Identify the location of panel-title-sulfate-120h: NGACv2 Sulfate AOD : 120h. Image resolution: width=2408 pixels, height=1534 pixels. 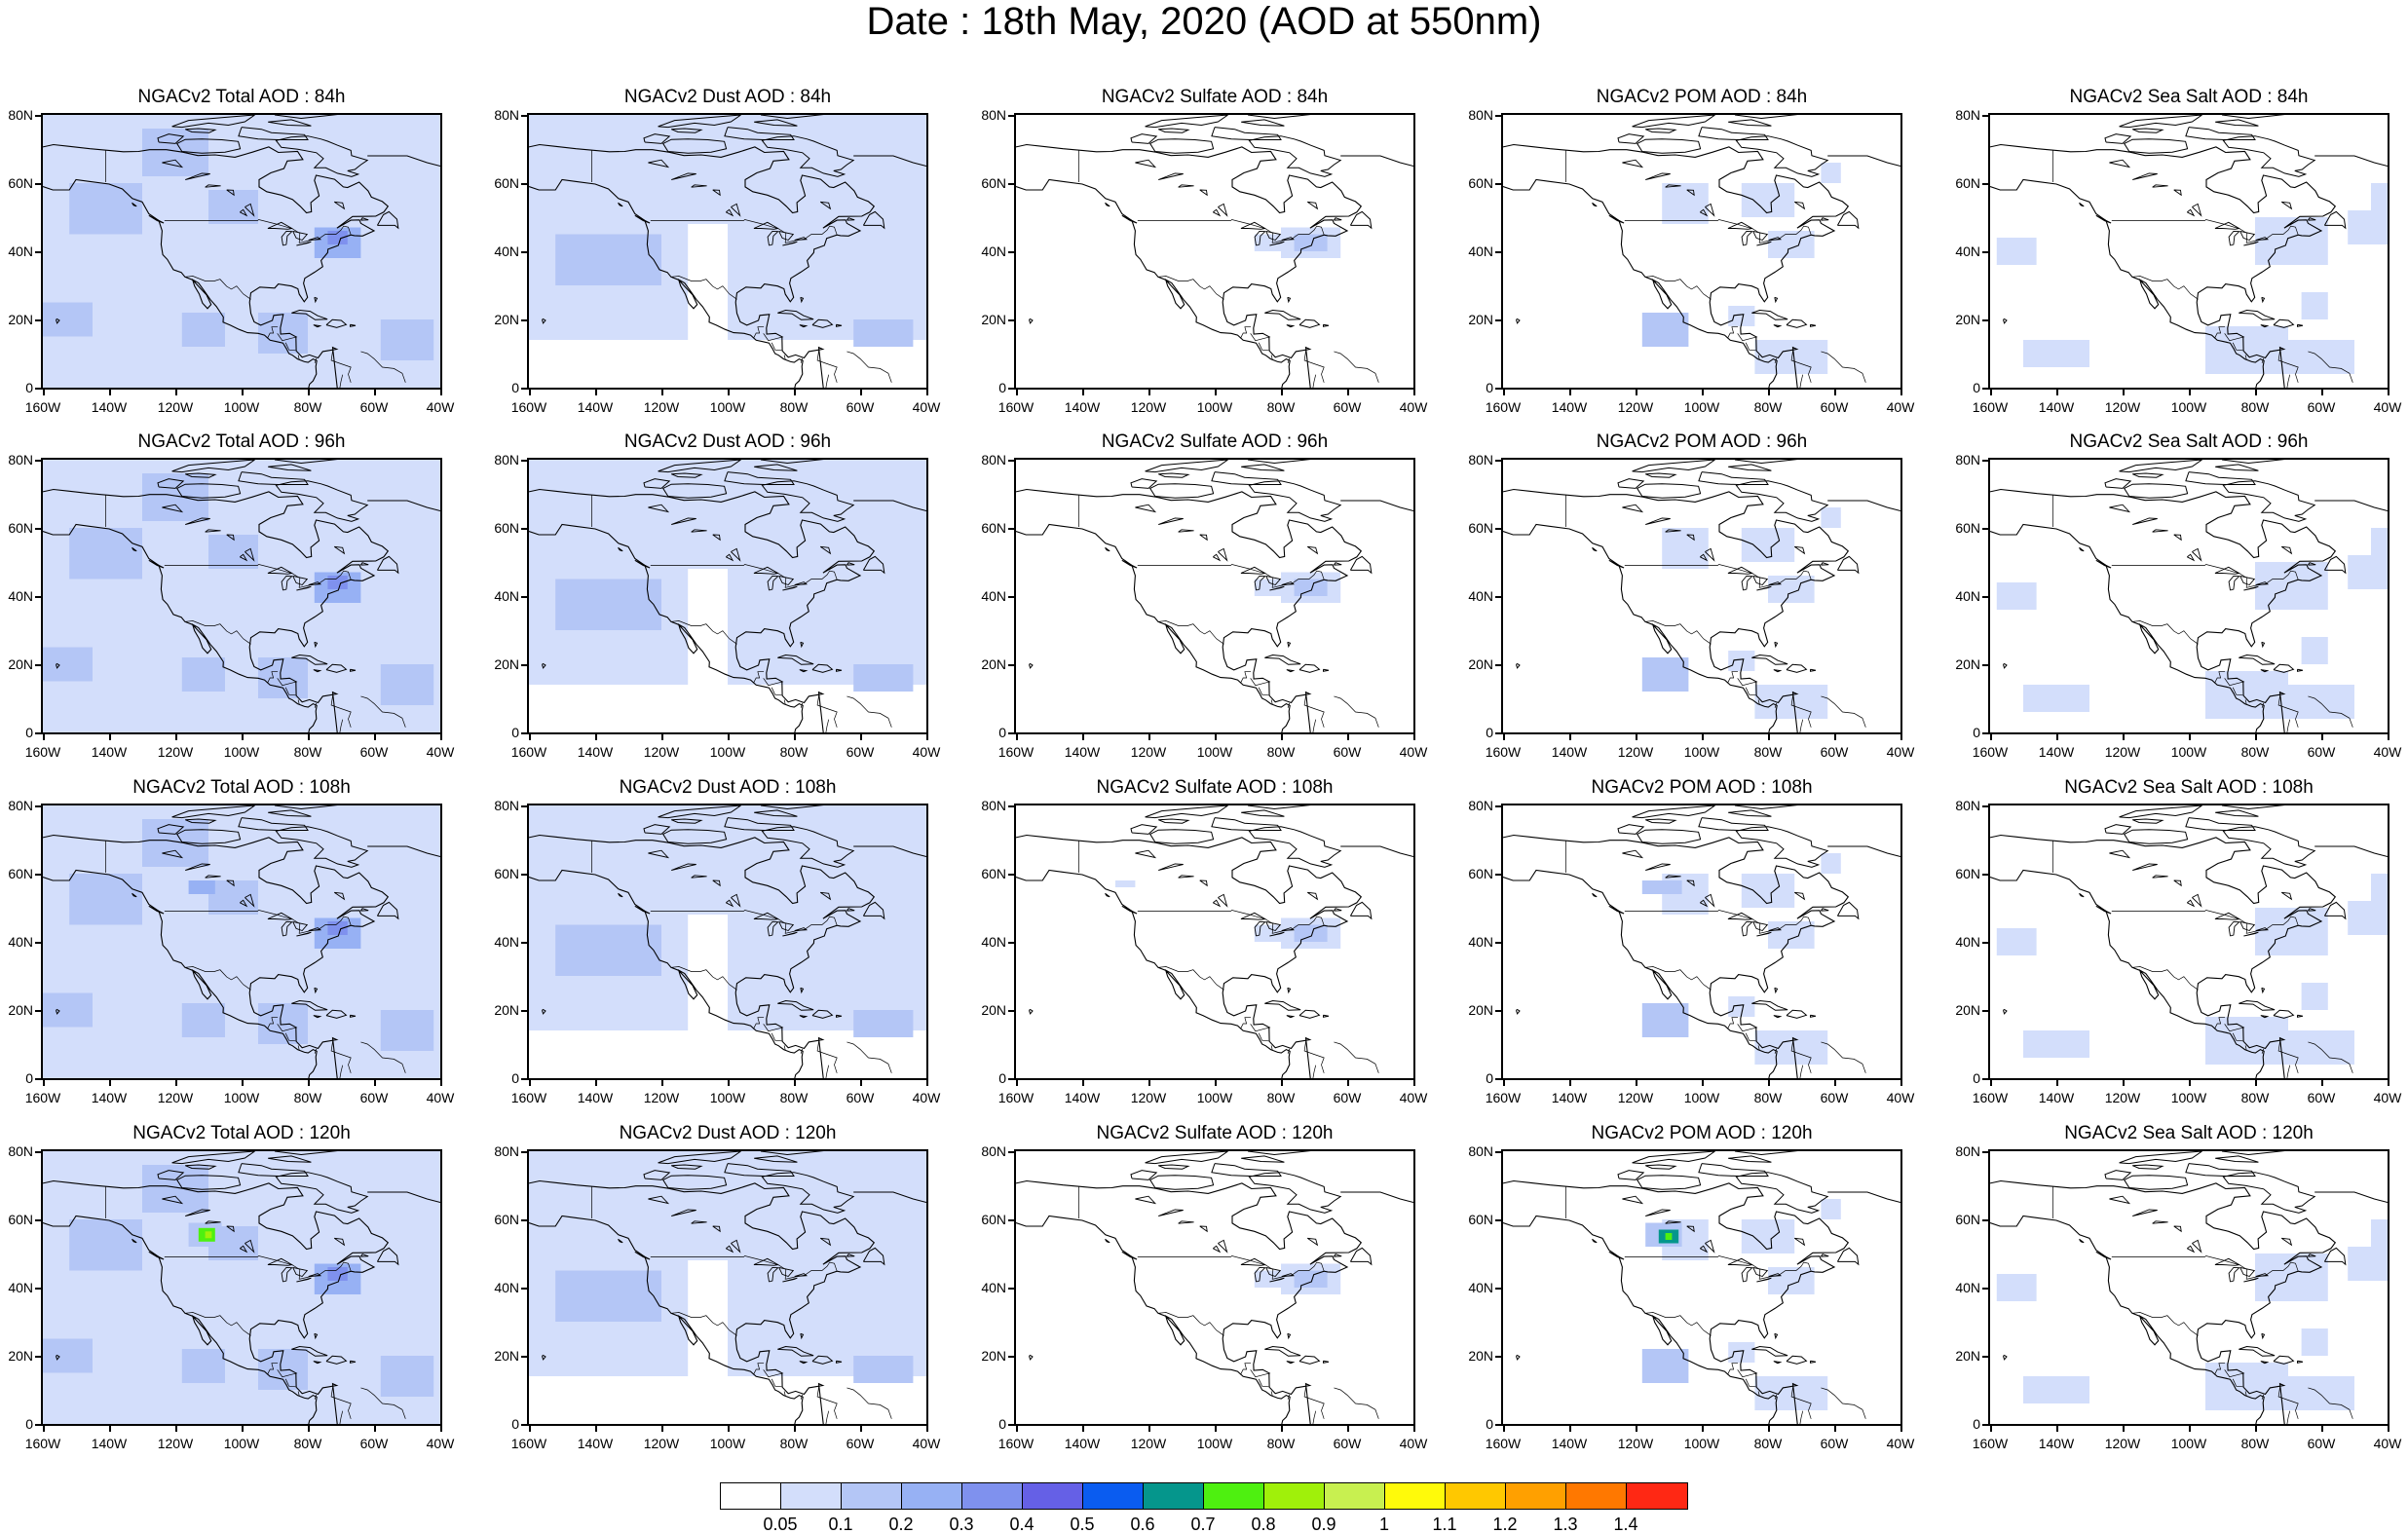
(1215, 1133).